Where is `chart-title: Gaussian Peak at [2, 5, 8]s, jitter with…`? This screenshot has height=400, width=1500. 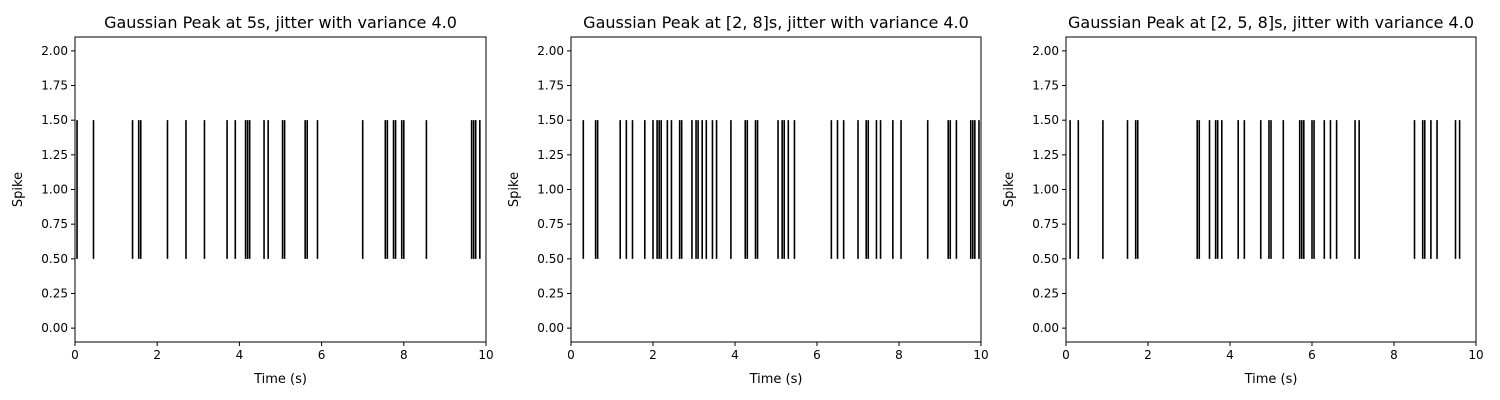
chart-title: Gaussian Peak at [2, 5, 8]s, jitter with… is located at coordinates (1271, 22).